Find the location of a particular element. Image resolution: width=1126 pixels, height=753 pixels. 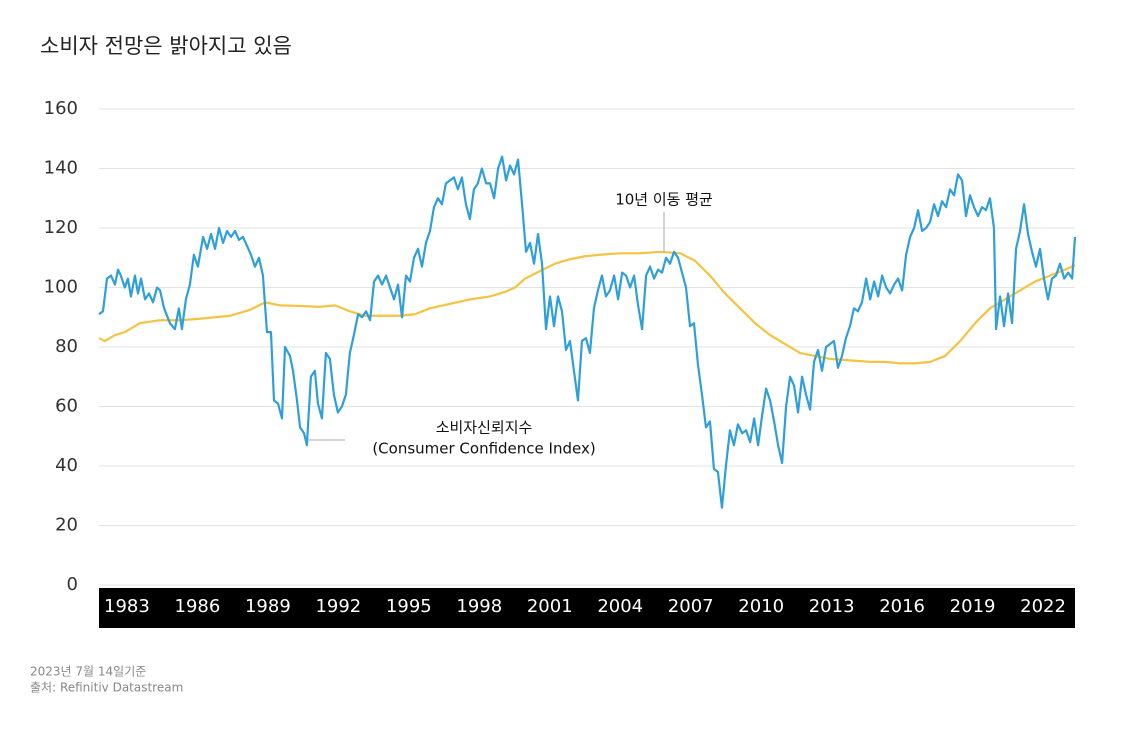

x-tick-label: 2016 is located at coordinates (902, 606).